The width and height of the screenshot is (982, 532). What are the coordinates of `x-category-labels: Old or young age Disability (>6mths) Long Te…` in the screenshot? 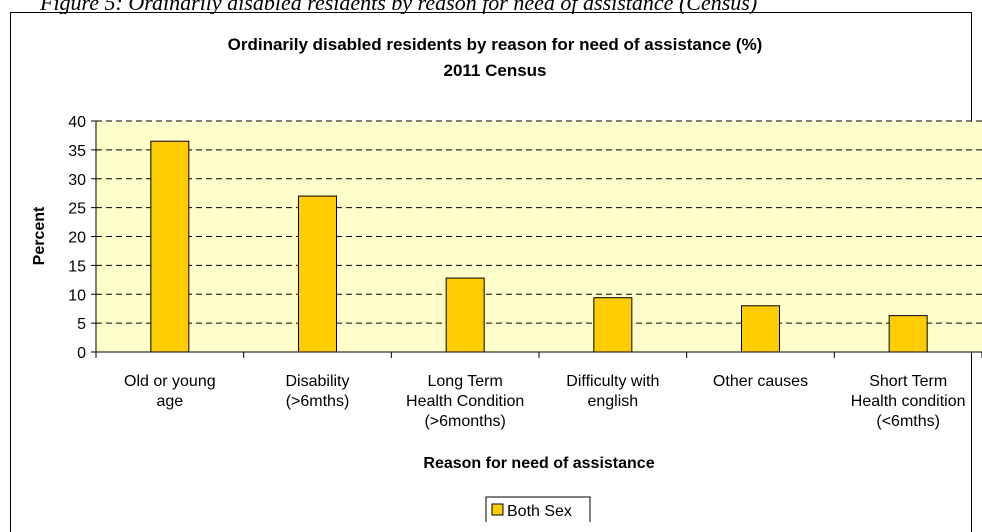 It's located at (545, 401).